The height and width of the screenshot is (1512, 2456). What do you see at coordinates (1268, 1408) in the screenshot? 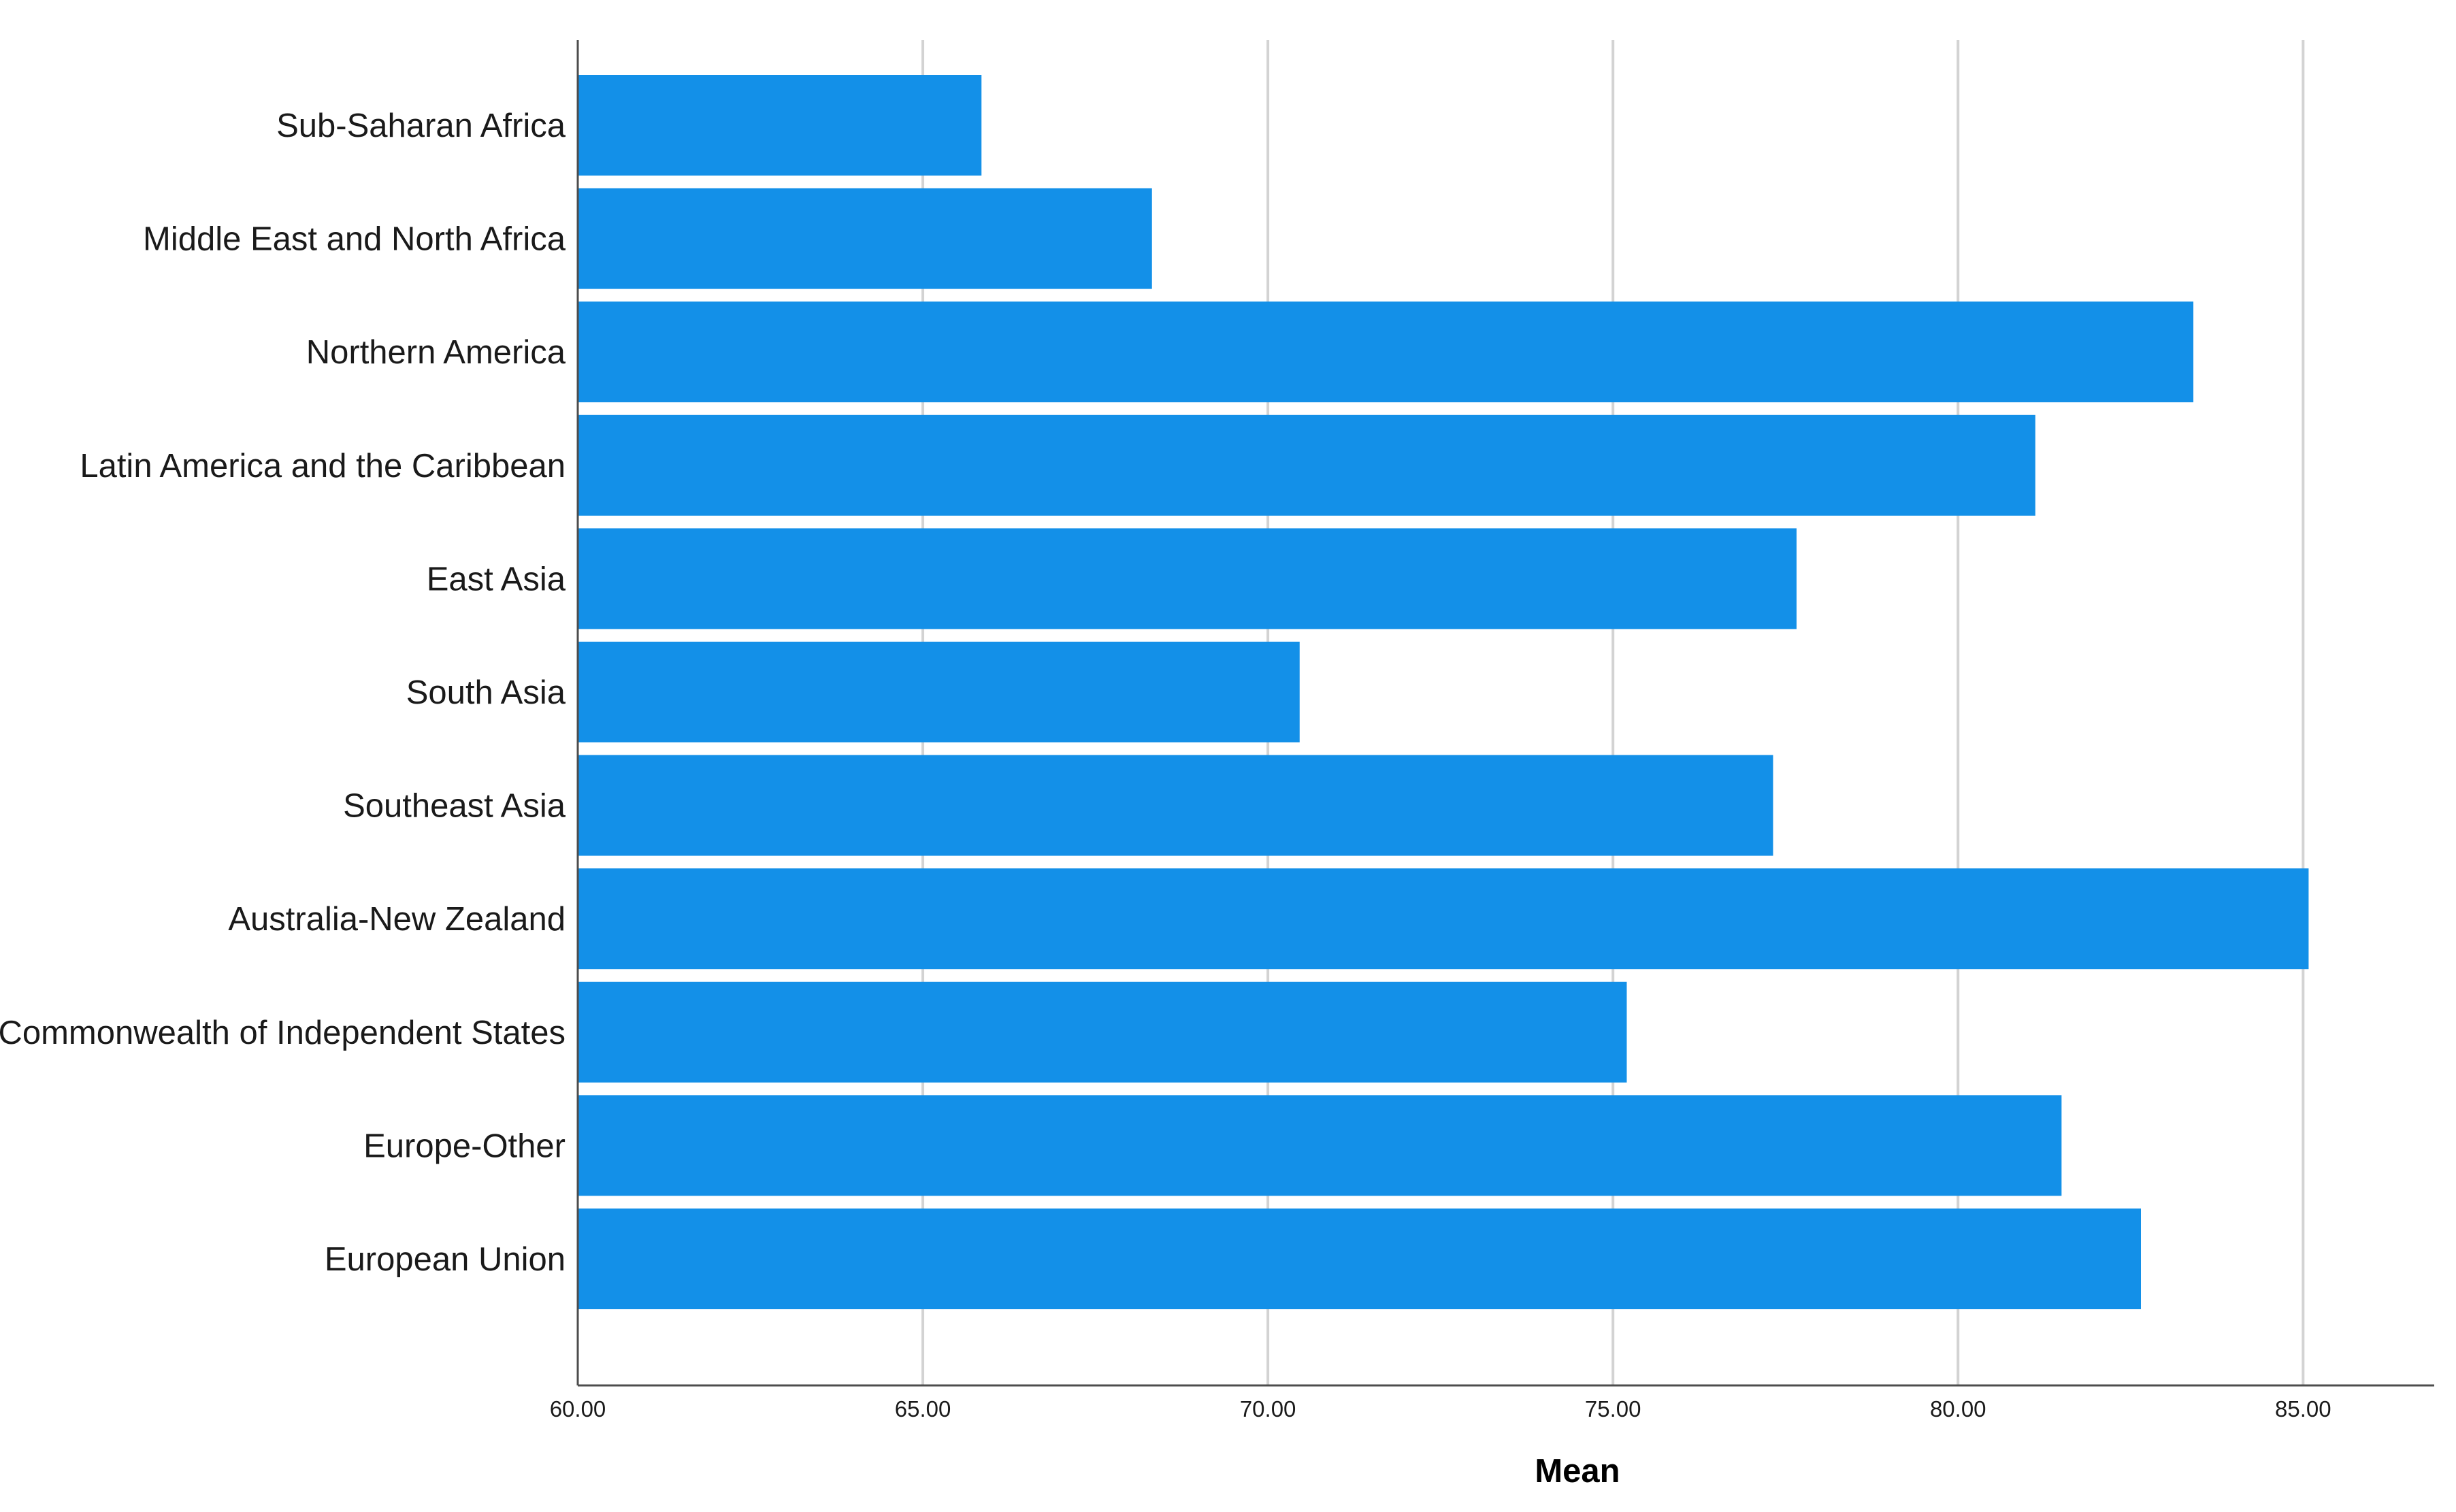
I see `x-tick-label-2: 70.00` at bounding box center [1268, 1408].